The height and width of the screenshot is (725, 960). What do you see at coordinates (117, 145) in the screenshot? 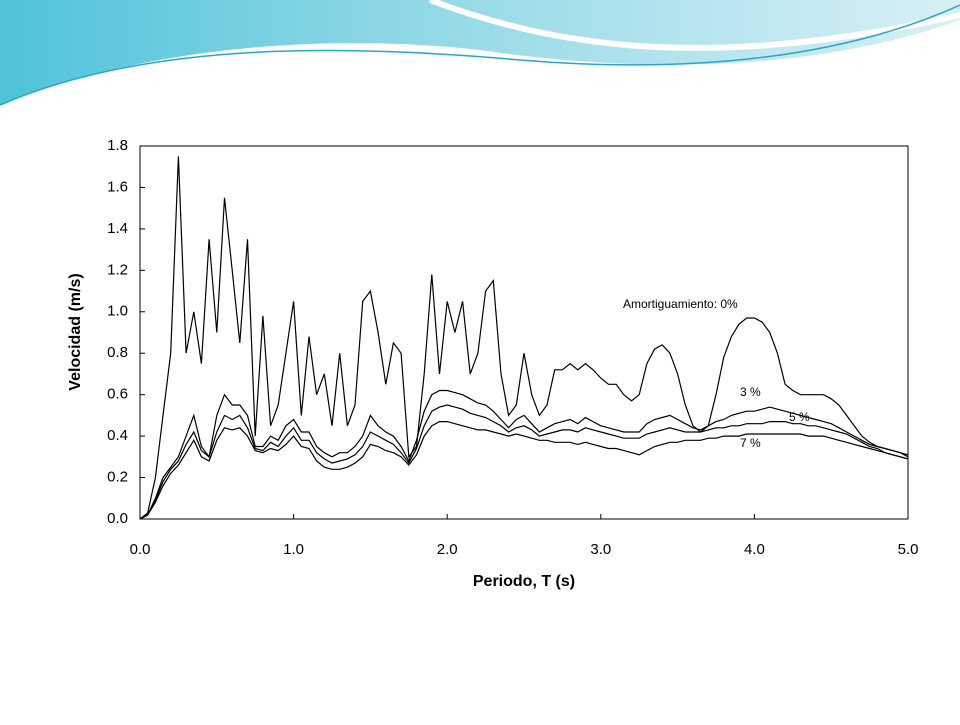
I see `y-tick-label: 1.8` at bounding box center [117, 145].